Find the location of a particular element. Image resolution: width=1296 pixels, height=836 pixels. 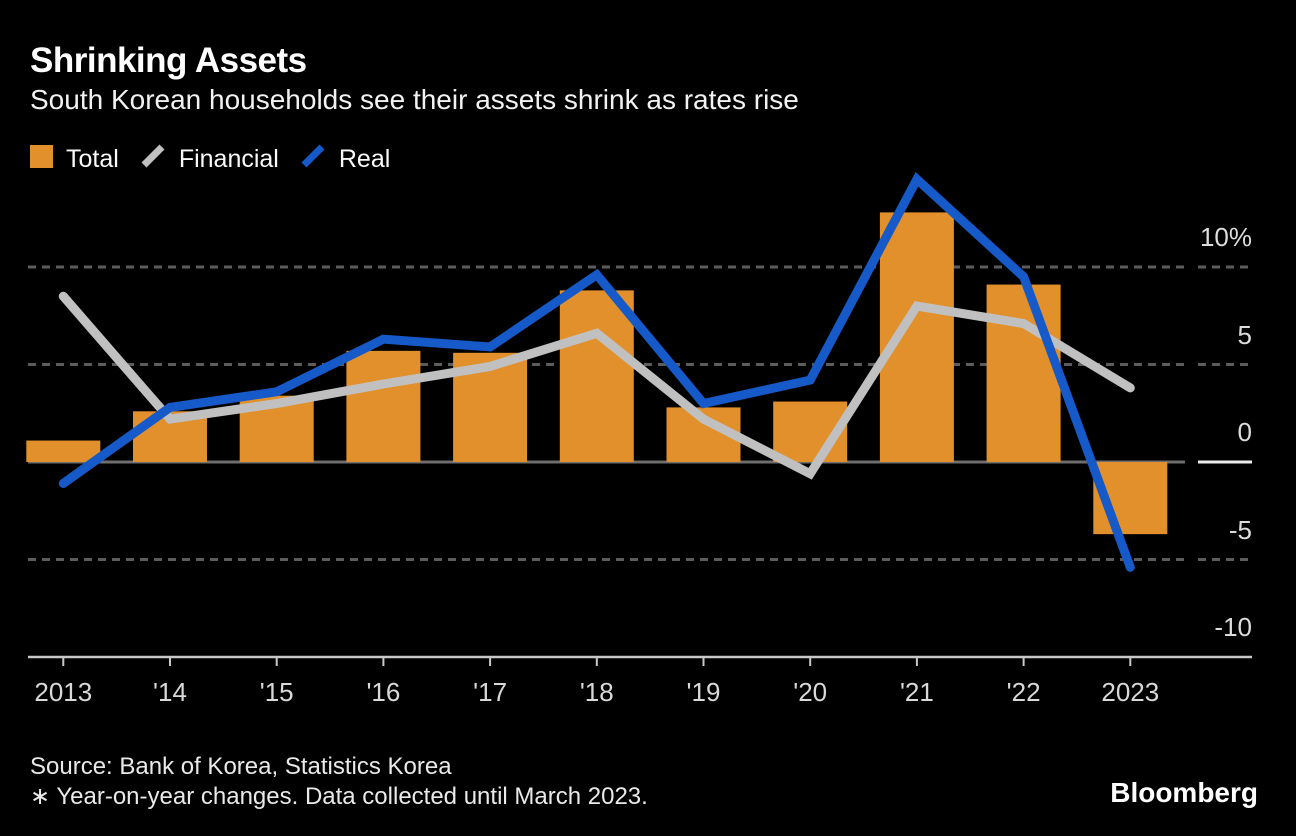

legend-item-total: Total is located at coordinates (74, 159).